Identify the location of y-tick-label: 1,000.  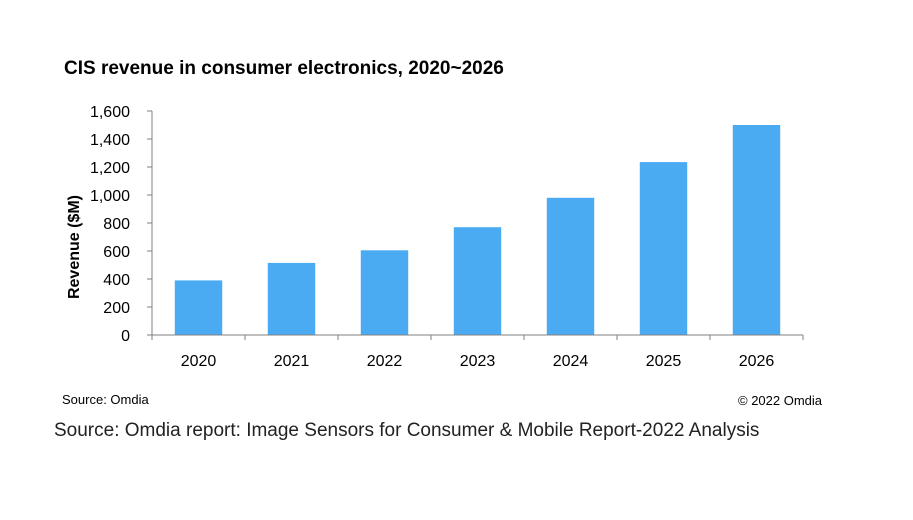
(110, 196).